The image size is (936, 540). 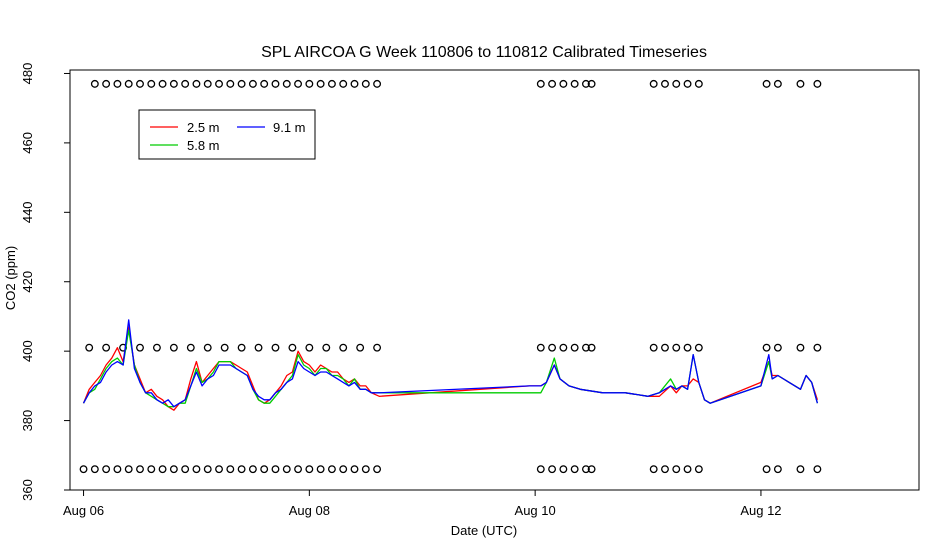 What do you see at coordinates (27, 351) in the screenshot?
I see `y-tick-label-2: 400` at bounding box center [27, 351].